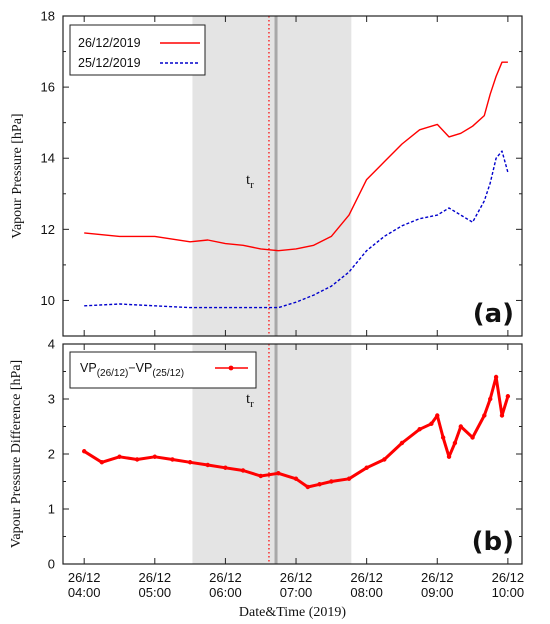 The width and height of the screenshot is (550, 624). What do you see at coordinates (16, 454) in the screenshot?
I see `y-axis-title: Vapour Pressure Difference [hPa]` at bounding box center [16, 454].